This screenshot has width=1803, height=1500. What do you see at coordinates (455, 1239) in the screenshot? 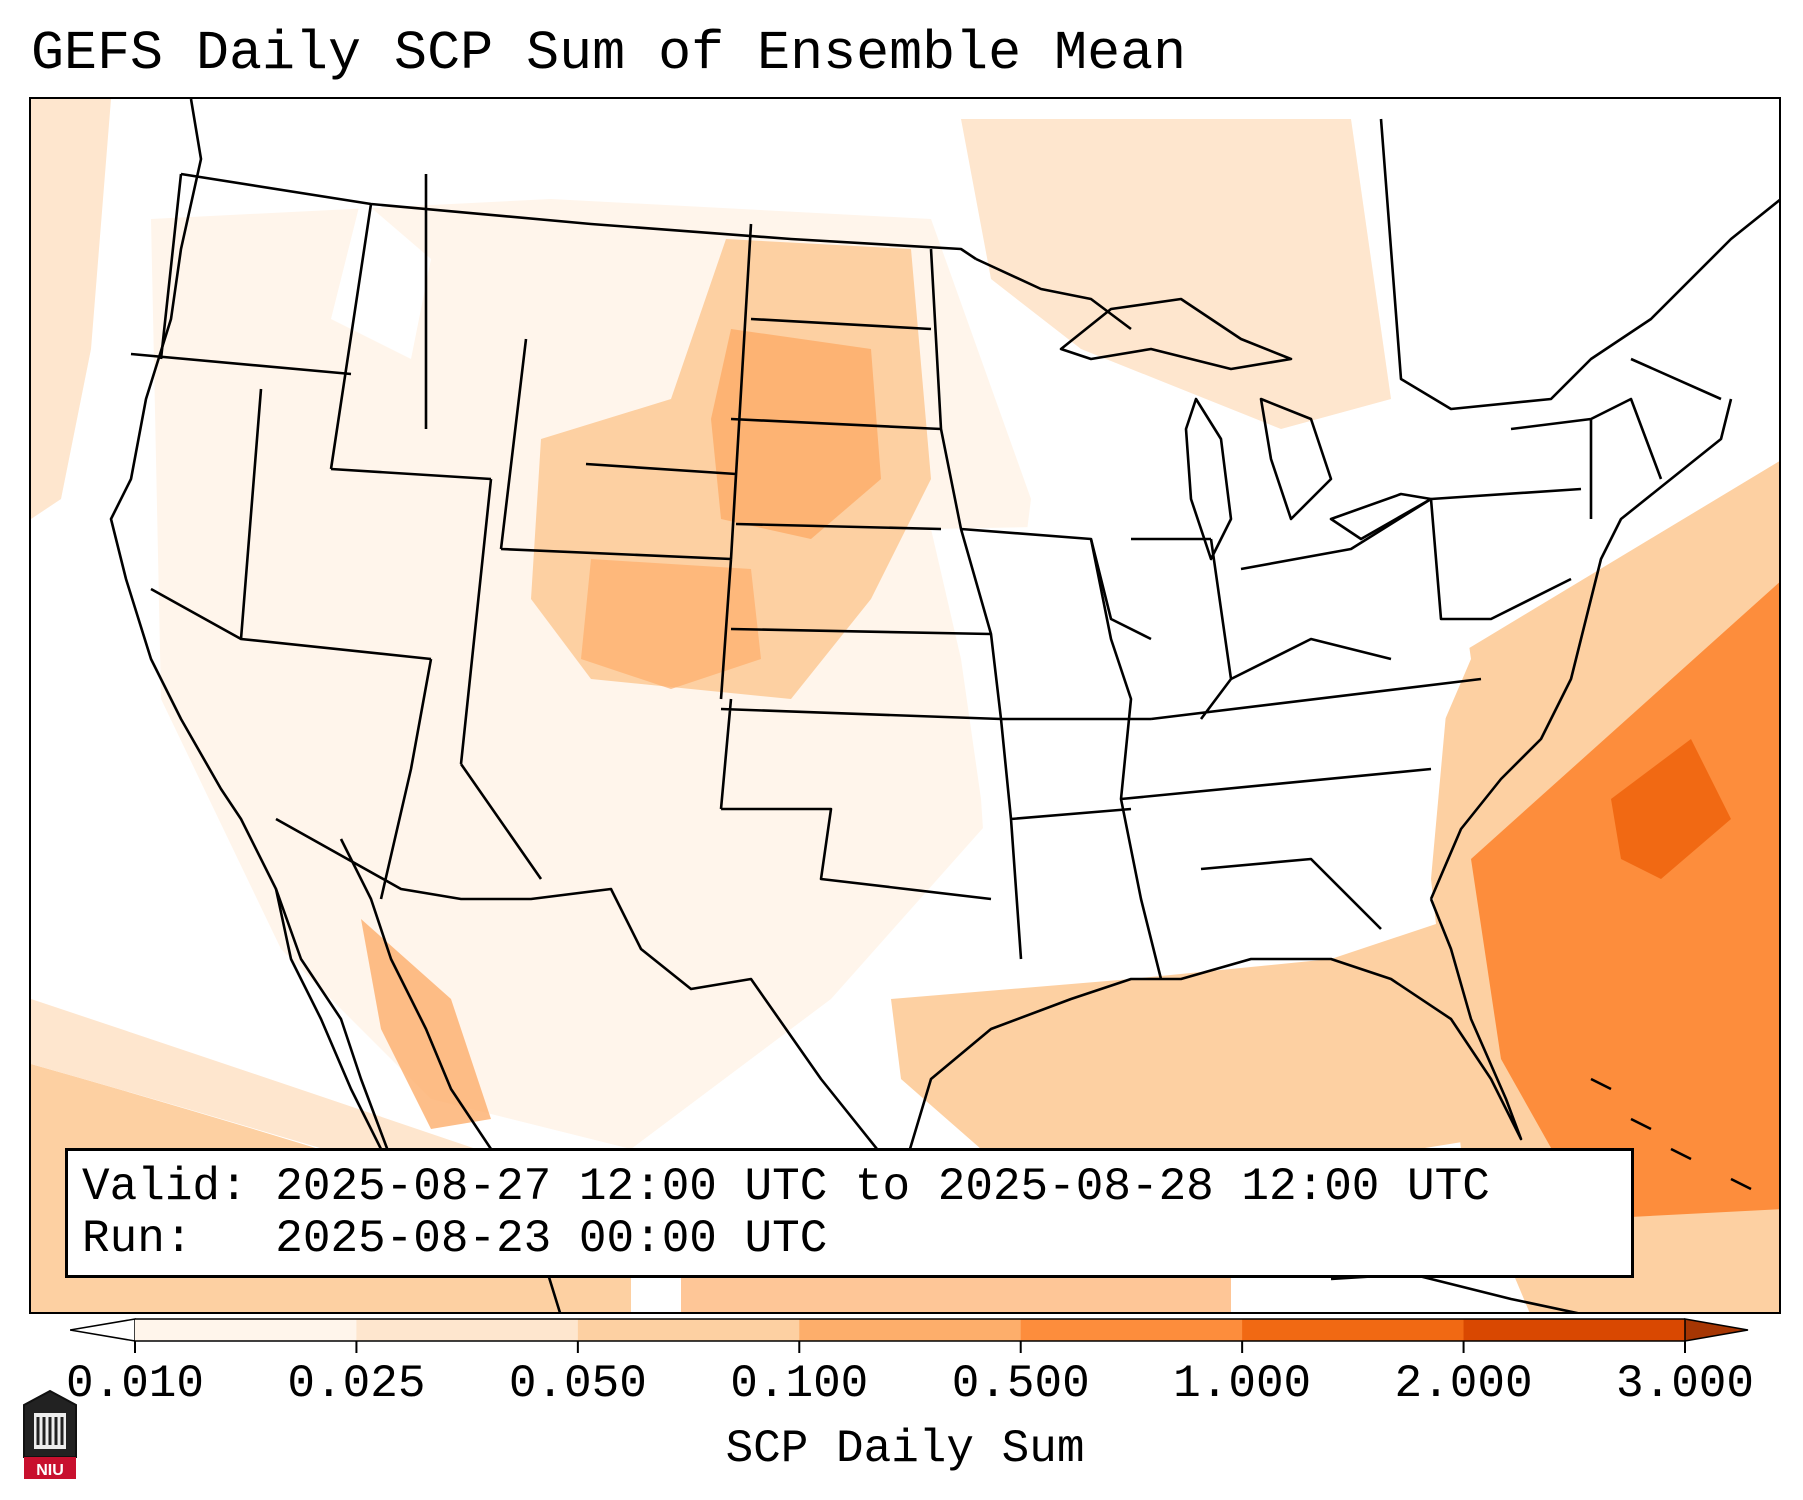
I see `run-line: Run: 2025-08-23 00:00 UTC` at bounding box center [455, 1239].